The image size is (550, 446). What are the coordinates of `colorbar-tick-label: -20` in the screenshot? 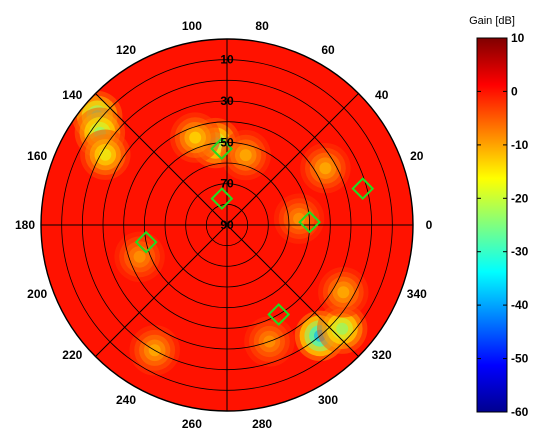 It's located at (520, 198).